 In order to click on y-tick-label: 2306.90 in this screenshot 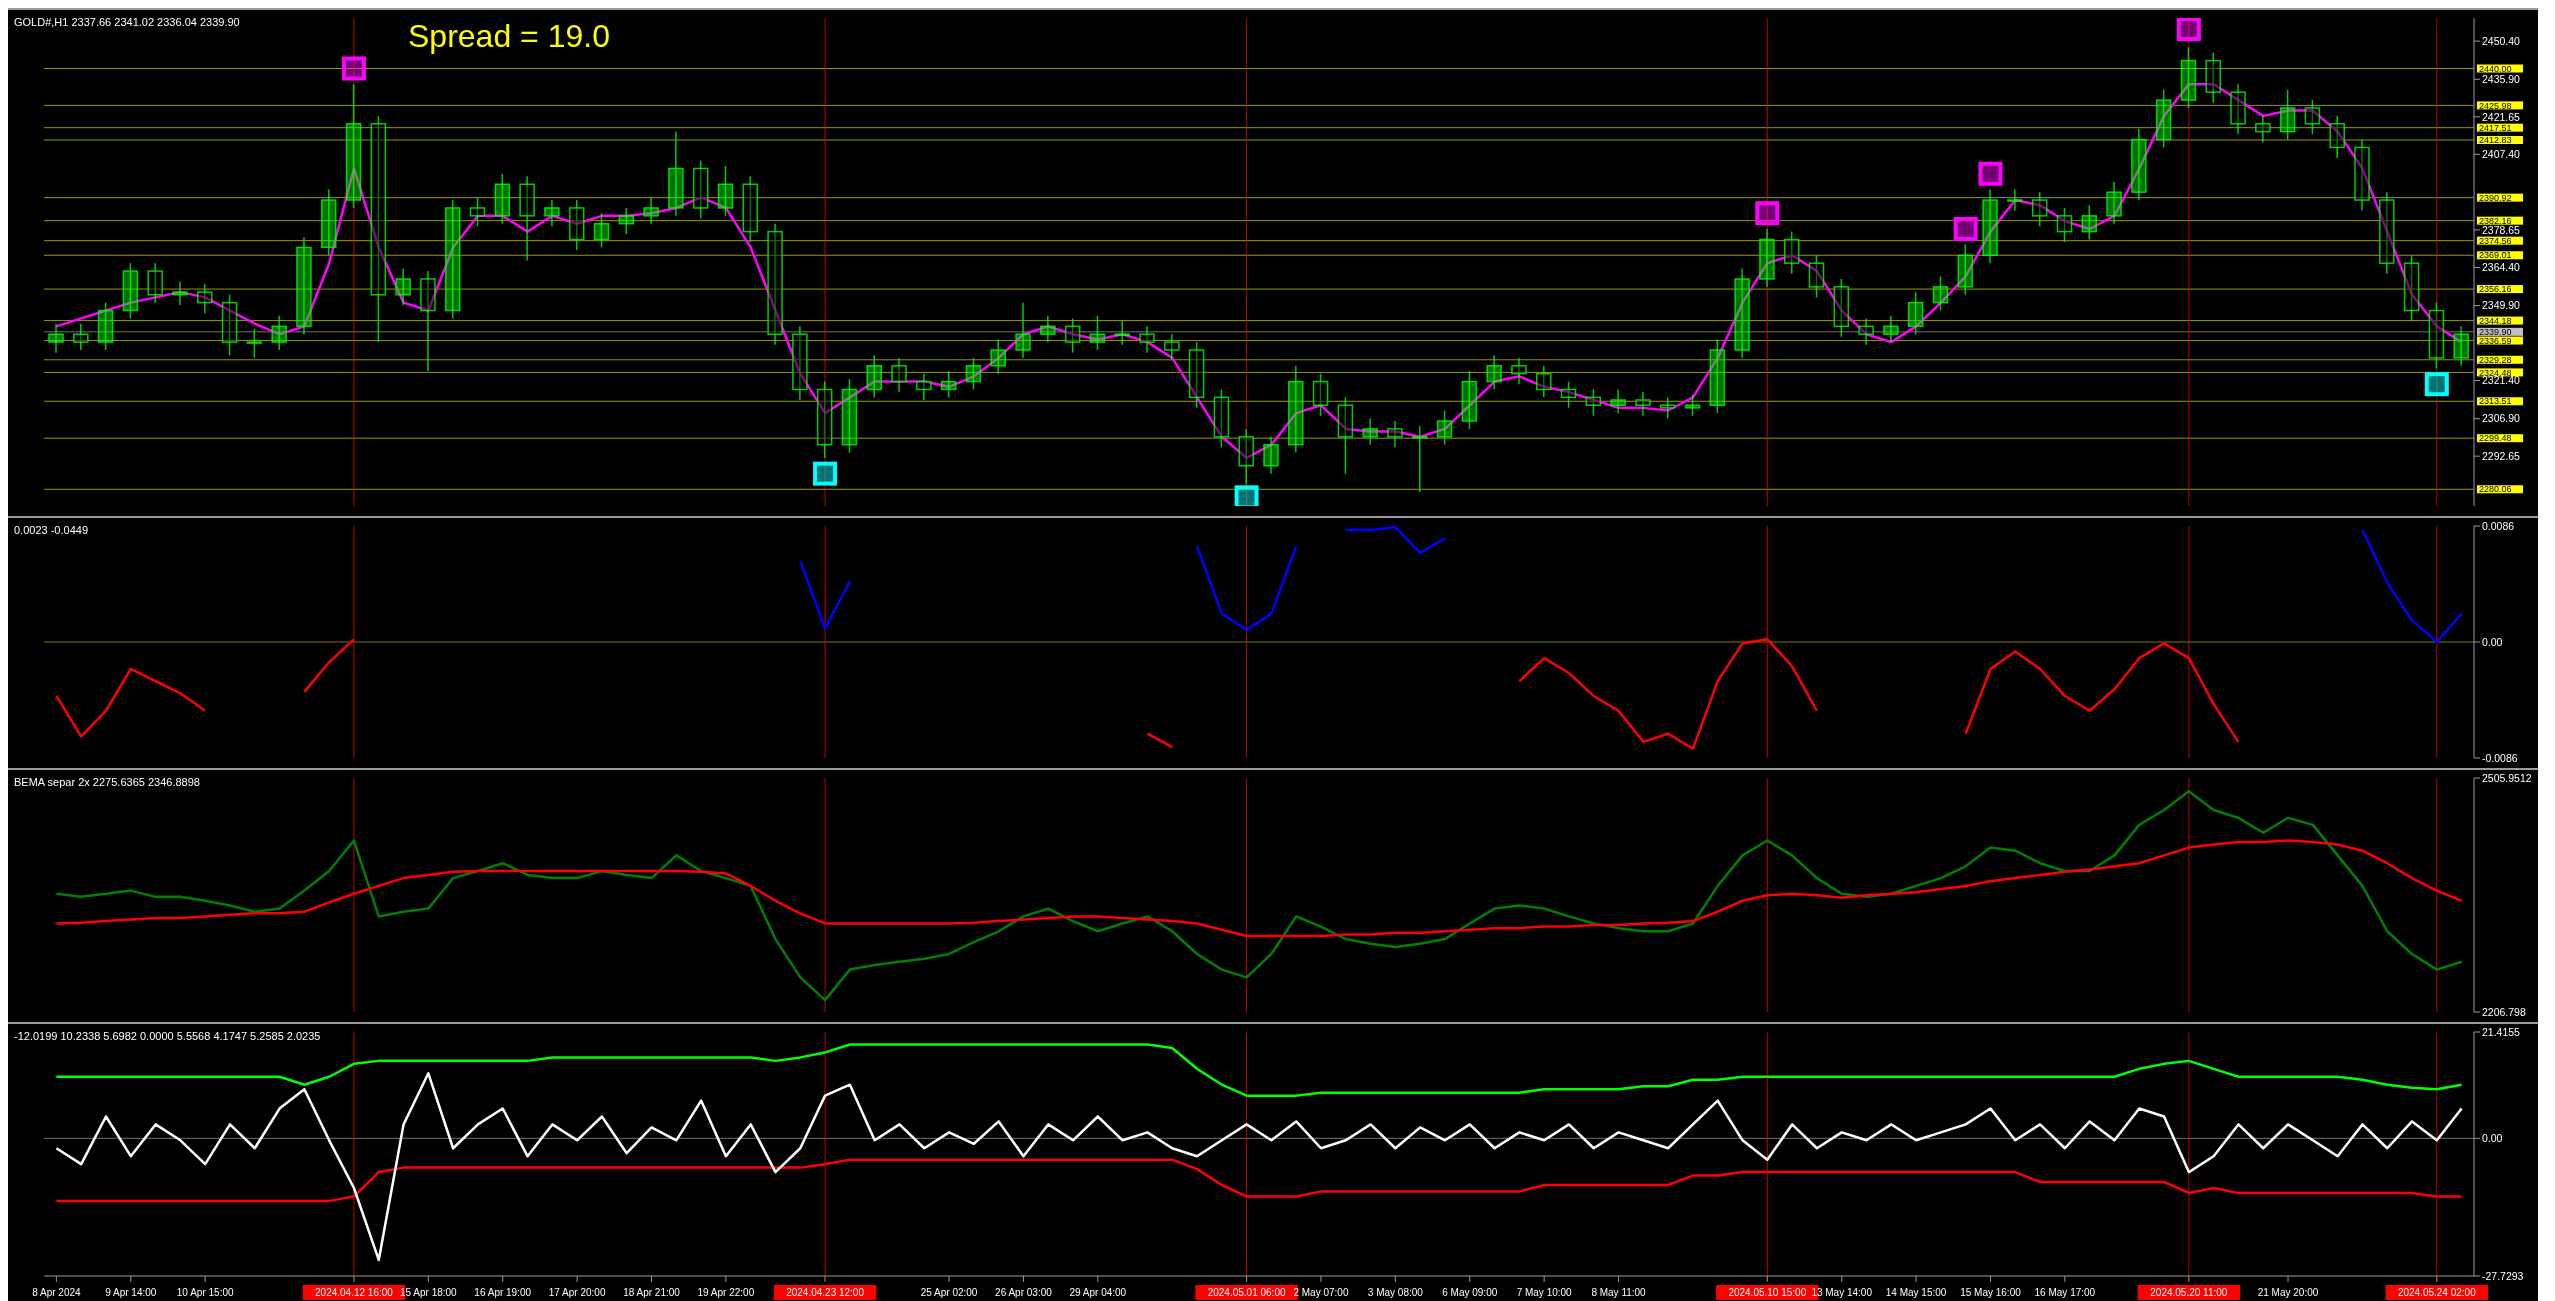, I will do `click(2501, 418)`.